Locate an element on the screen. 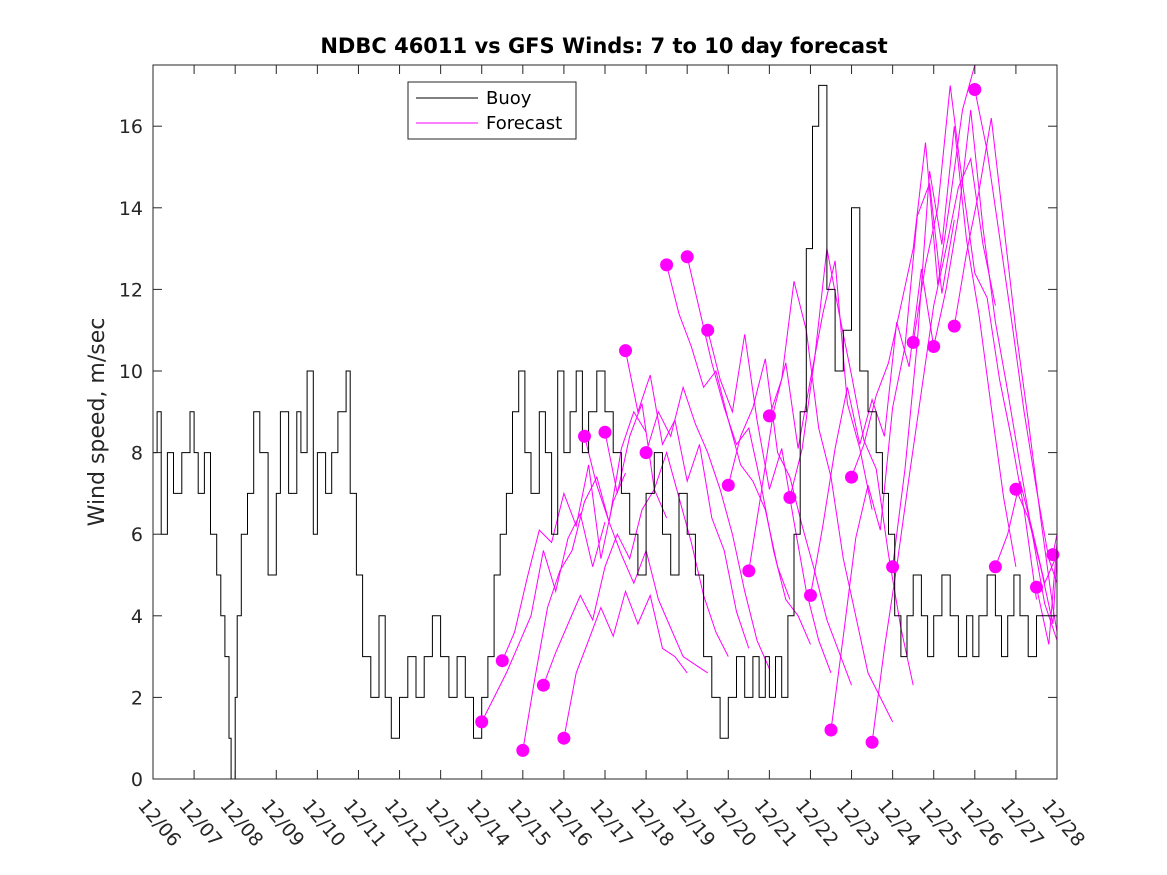 This screenshot has width=1167, height=875. y-tick-label: 10 is located at coordinates (131, 372).